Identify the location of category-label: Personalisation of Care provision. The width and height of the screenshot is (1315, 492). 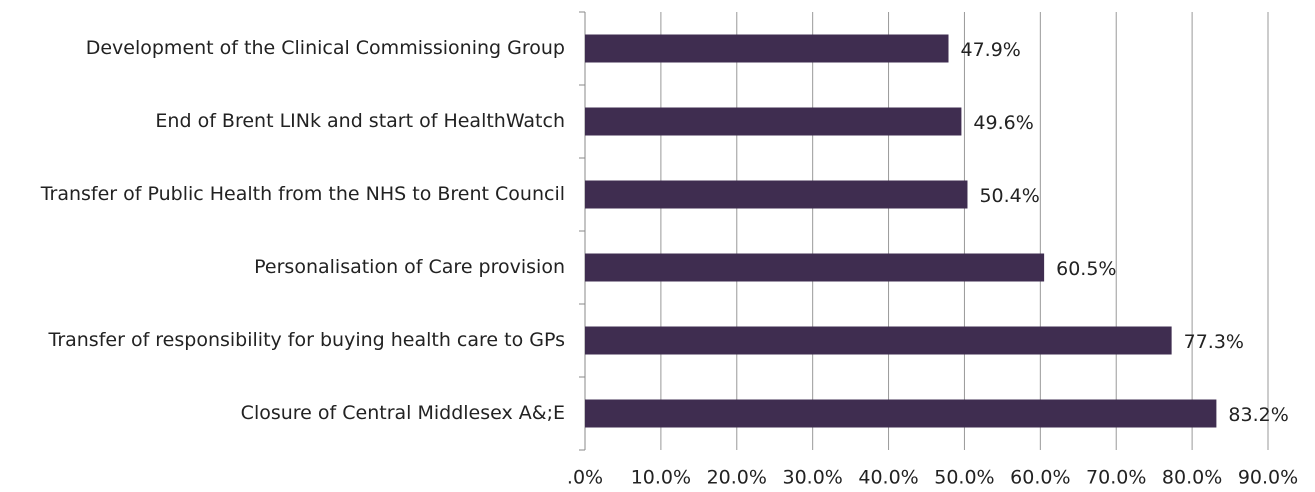
(409, 267).